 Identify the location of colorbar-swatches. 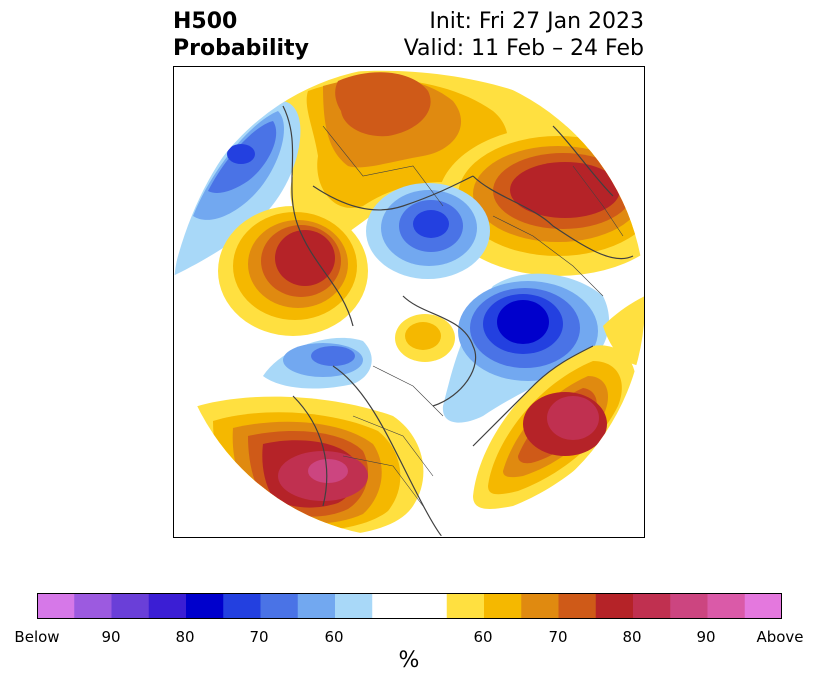
(409, 606).